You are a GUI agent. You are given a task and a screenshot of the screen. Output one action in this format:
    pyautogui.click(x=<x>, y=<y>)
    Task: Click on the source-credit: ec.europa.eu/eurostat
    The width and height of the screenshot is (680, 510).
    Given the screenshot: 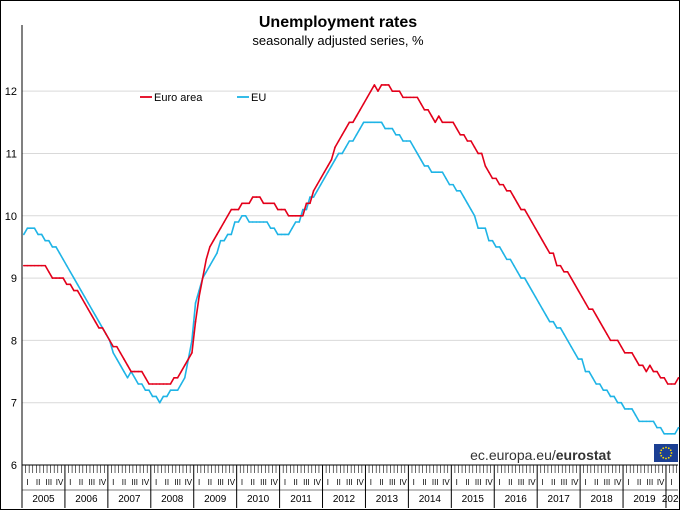 What is the action you would take?
    pyautogui.click(x=540, y=455)
    